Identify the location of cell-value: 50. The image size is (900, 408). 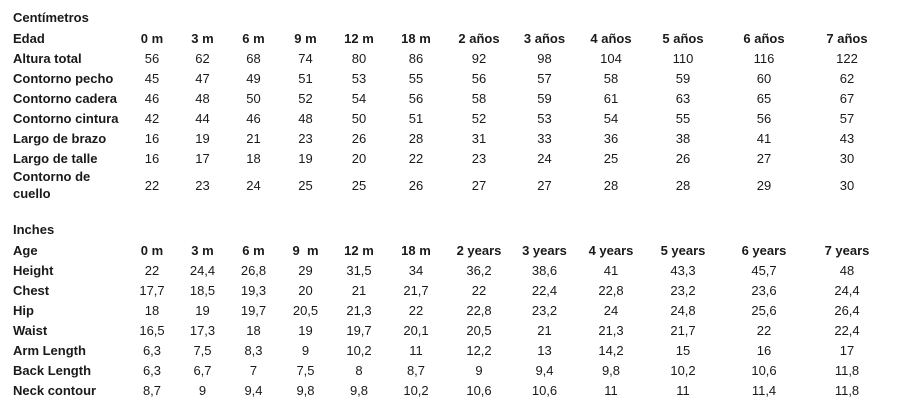
(359, 118).